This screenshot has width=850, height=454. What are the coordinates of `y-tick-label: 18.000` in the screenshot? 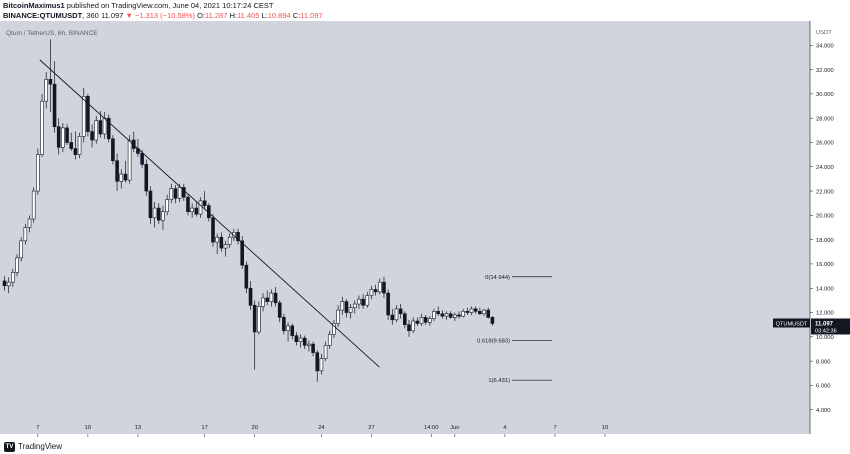 It's located at (825, 241).